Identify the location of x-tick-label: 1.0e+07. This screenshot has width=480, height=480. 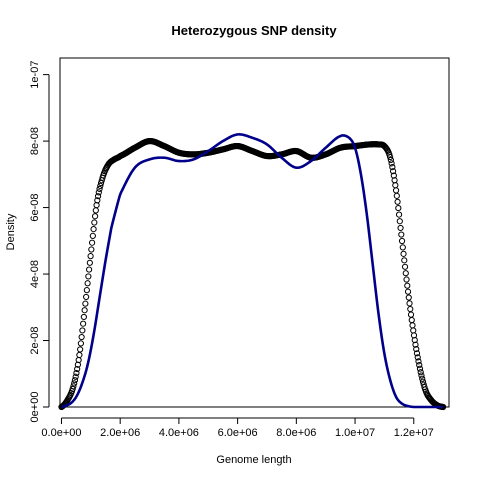
(355, 433).